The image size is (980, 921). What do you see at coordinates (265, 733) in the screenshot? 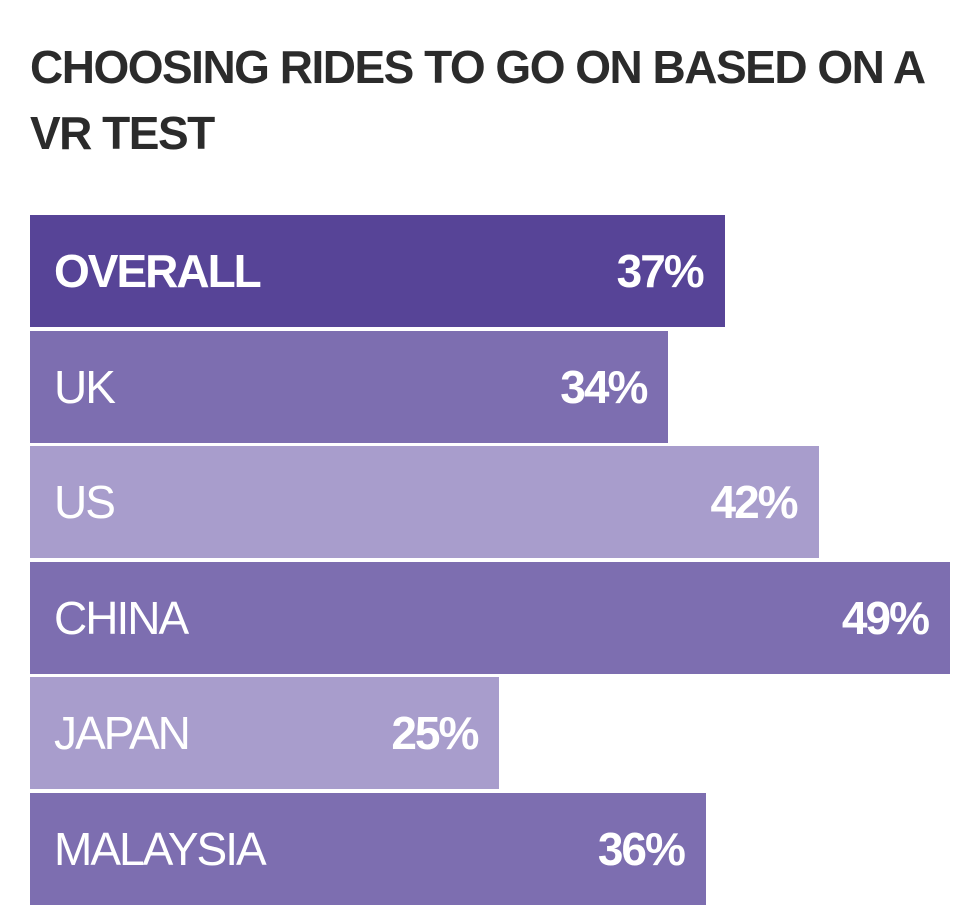
I see `bar-japan` at bounding box center [265, 733].